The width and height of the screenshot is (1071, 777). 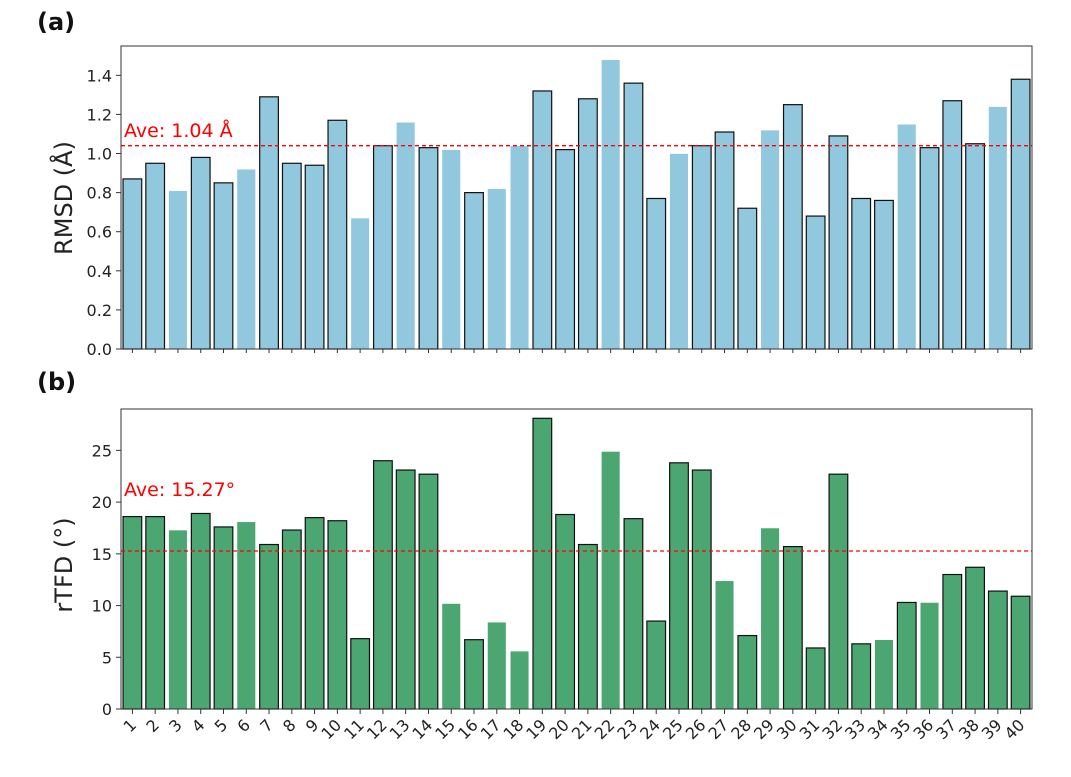 What do you see at coordinates (130, 725) in the screenshot?
I see `x-tick-label: 1` at bounding box center [130, 725].